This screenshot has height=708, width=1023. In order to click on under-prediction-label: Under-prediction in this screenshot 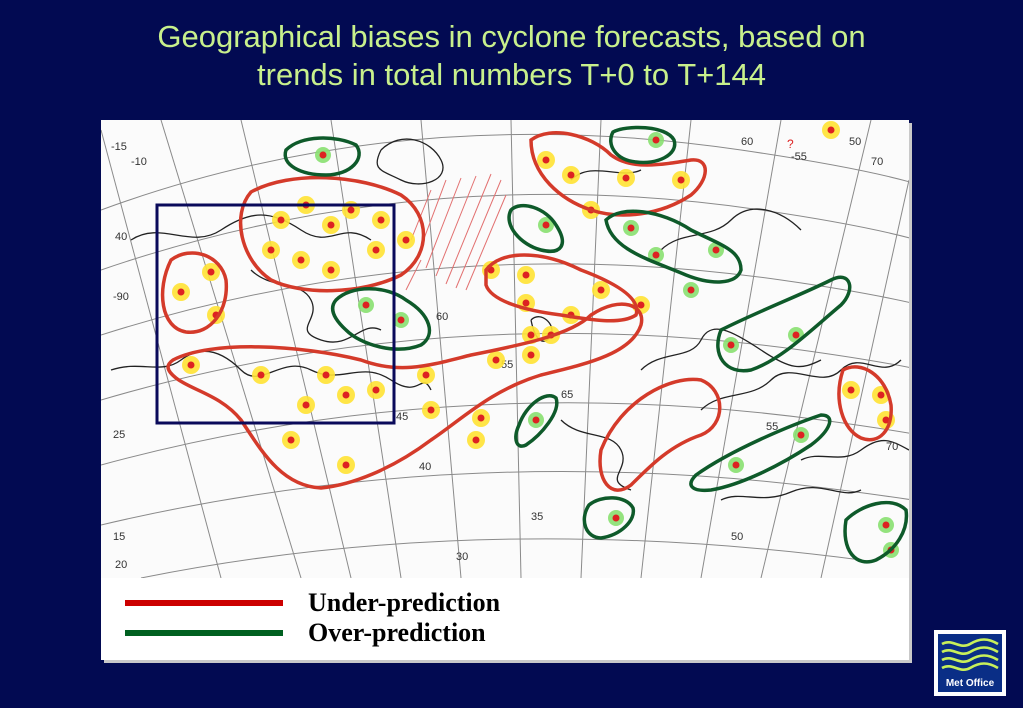, I will do `click(404, 602)`.